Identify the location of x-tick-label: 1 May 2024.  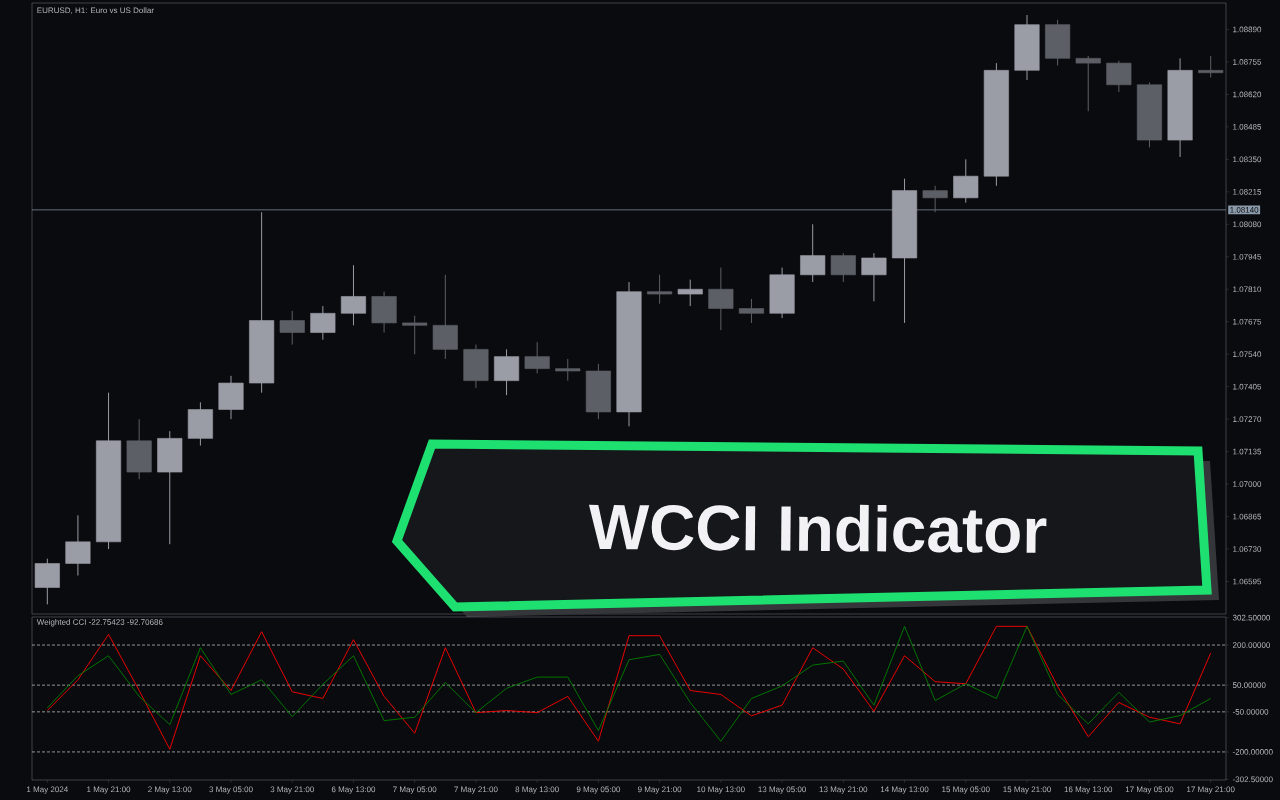
(47, 790).